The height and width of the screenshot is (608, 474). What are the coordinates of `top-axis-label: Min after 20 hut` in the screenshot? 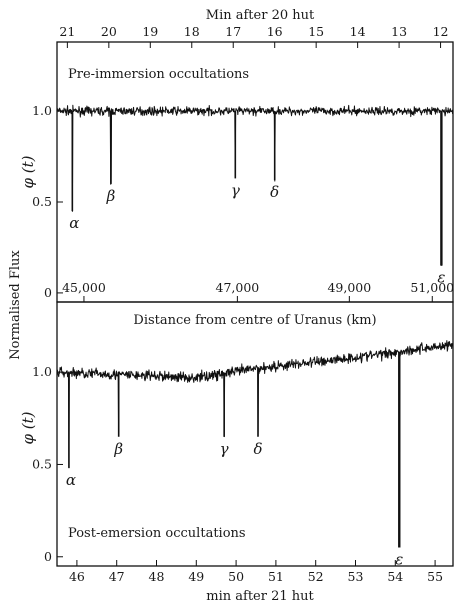 It's located at (260, 15).